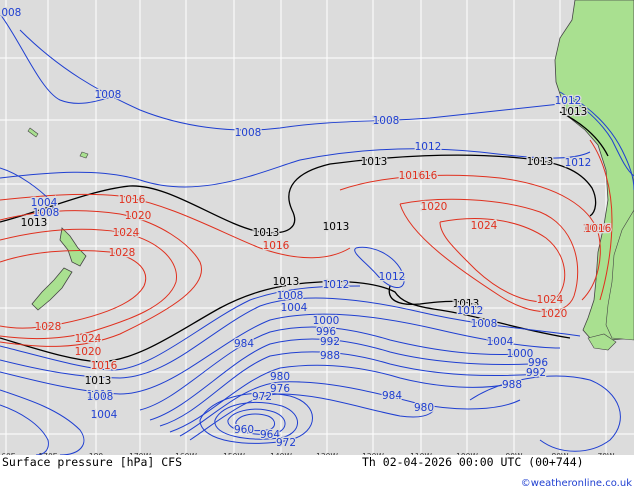 The height and width of the screenshot is (490, 634). I want to click on isobar-lows-west, so click(42, 422).